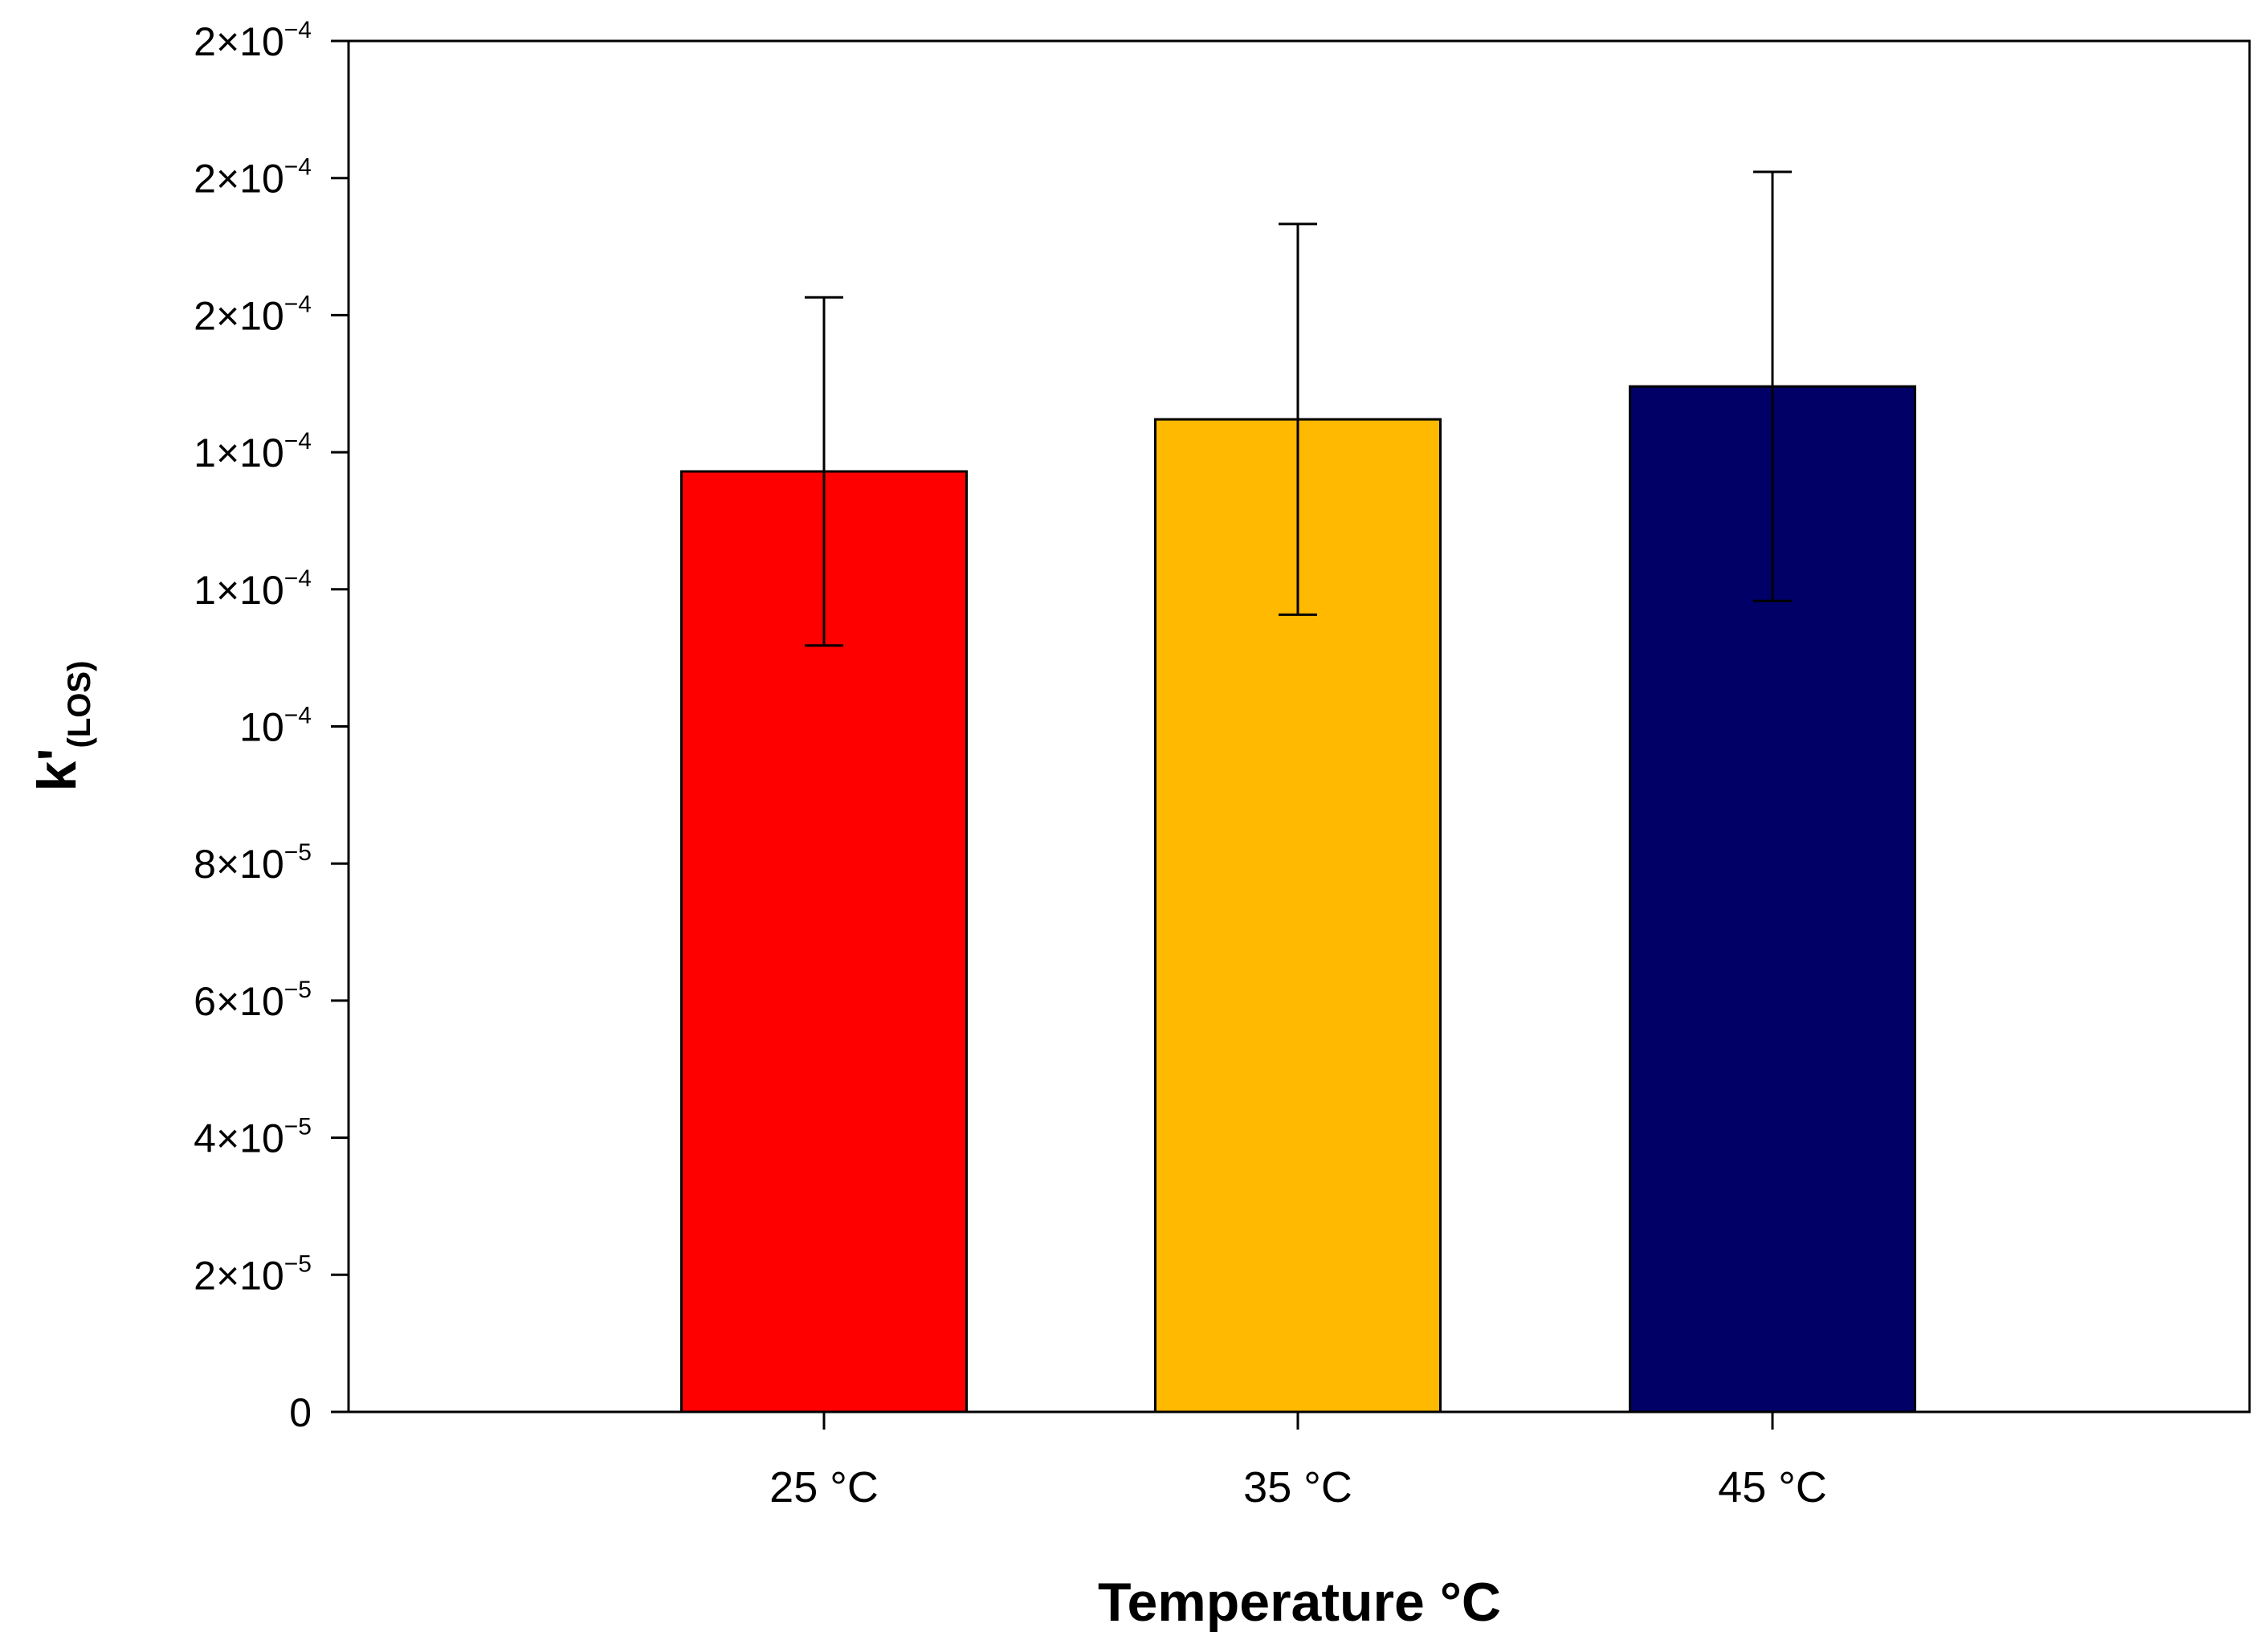 This screenshot has width=2268, height=1644. What do you see at coordinates (1299, 1602) in the screenshot?
I see `x-axis-title: Temperature °C` at bounding box center [1299, 1602].